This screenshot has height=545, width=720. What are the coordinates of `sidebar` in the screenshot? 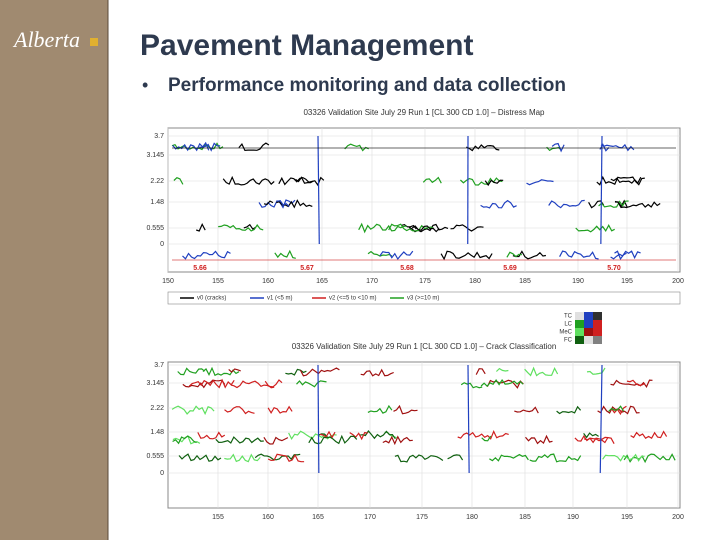 It's located at (54, 270).